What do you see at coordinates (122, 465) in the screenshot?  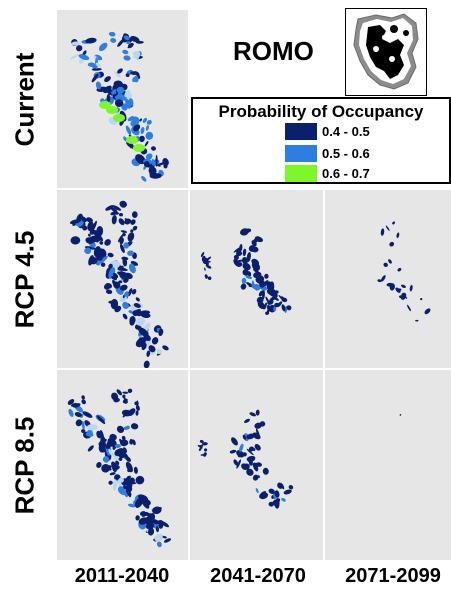 I see `map-rcp85-2011-2040` at bounding box center [122, 465].